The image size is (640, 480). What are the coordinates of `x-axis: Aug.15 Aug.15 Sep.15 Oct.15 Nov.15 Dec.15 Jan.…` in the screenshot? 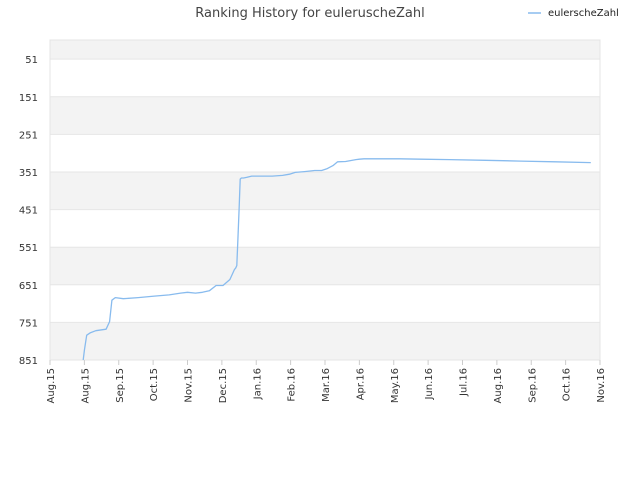 It's located at (326, 381).